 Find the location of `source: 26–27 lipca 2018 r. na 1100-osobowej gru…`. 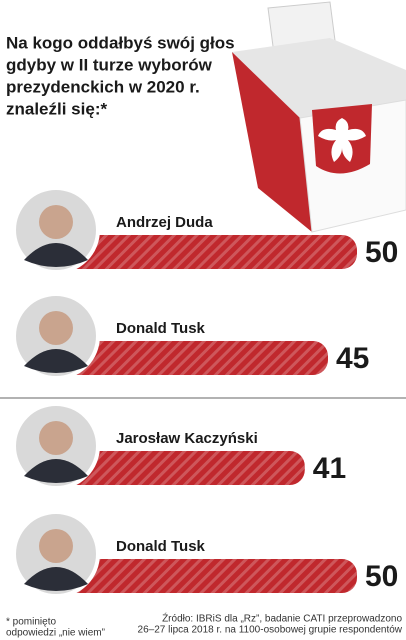

source: 26–27 lipca 2018 r. na 1100-osobowej gru… is located at coordinates (270, 630).